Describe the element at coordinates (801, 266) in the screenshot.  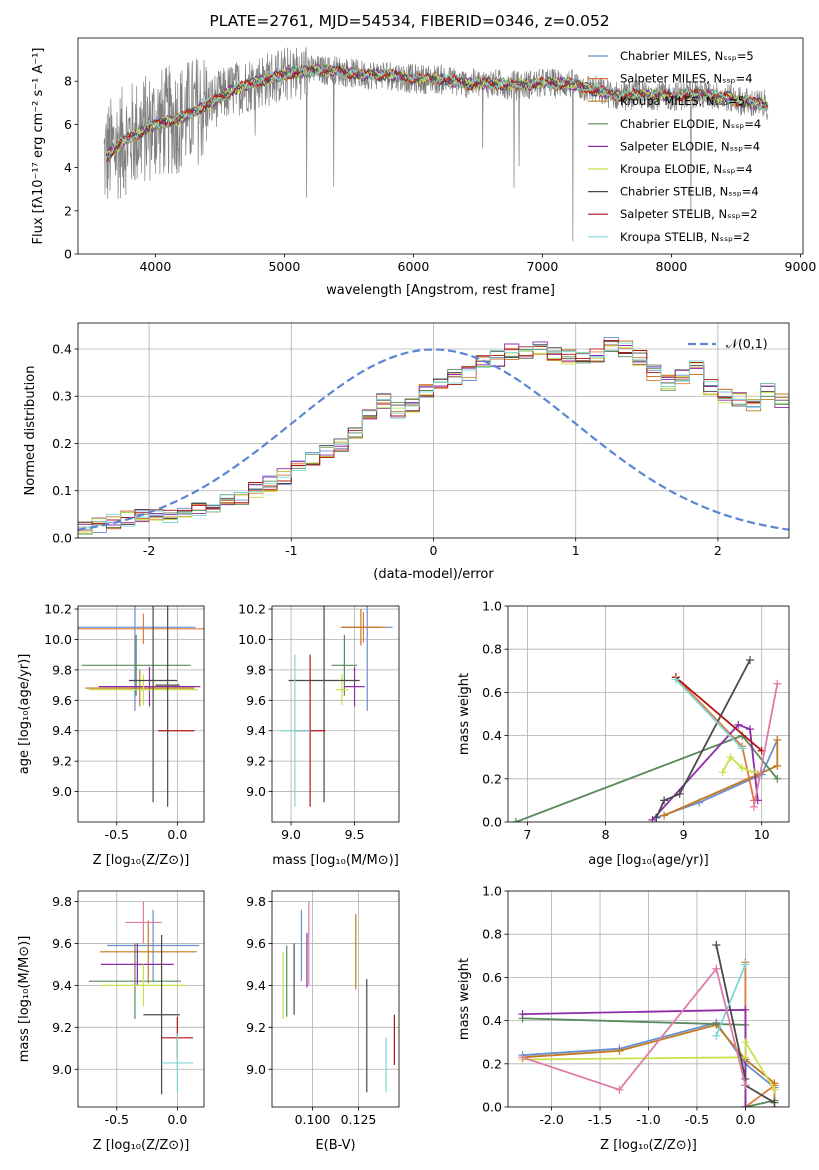
I see `x-tick-label: 9000` at that location.